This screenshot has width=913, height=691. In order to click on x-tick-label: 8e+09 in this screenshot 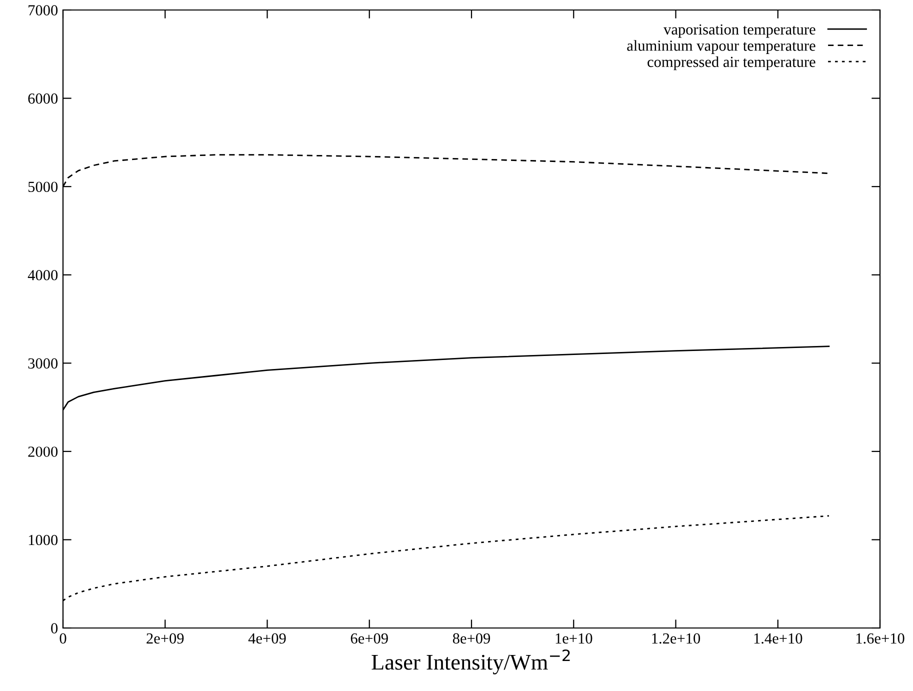, I will do `click(471, 638)`.